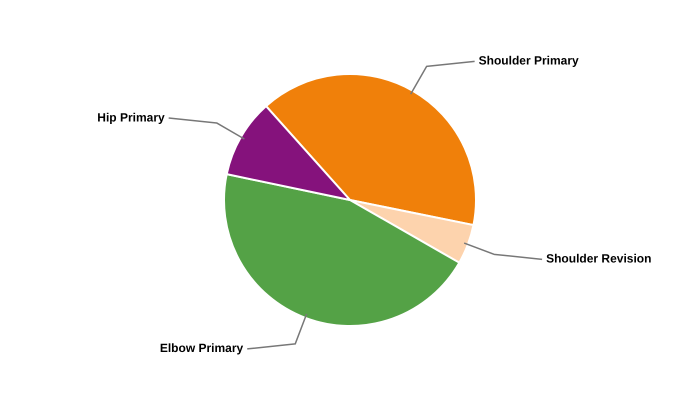  I want to click on slice-label: Shoulder Primary, so click(528, 61).